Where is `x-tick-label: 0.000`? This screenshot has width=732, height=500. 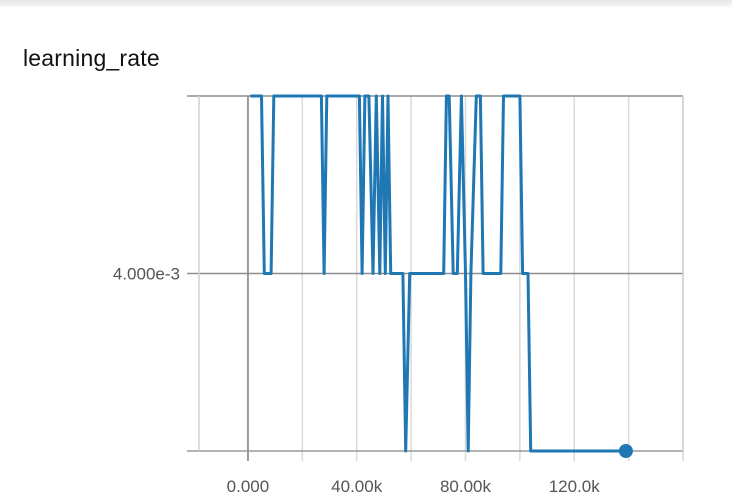 x-tick-label: 0.000 is located at coordinates (248, 486).